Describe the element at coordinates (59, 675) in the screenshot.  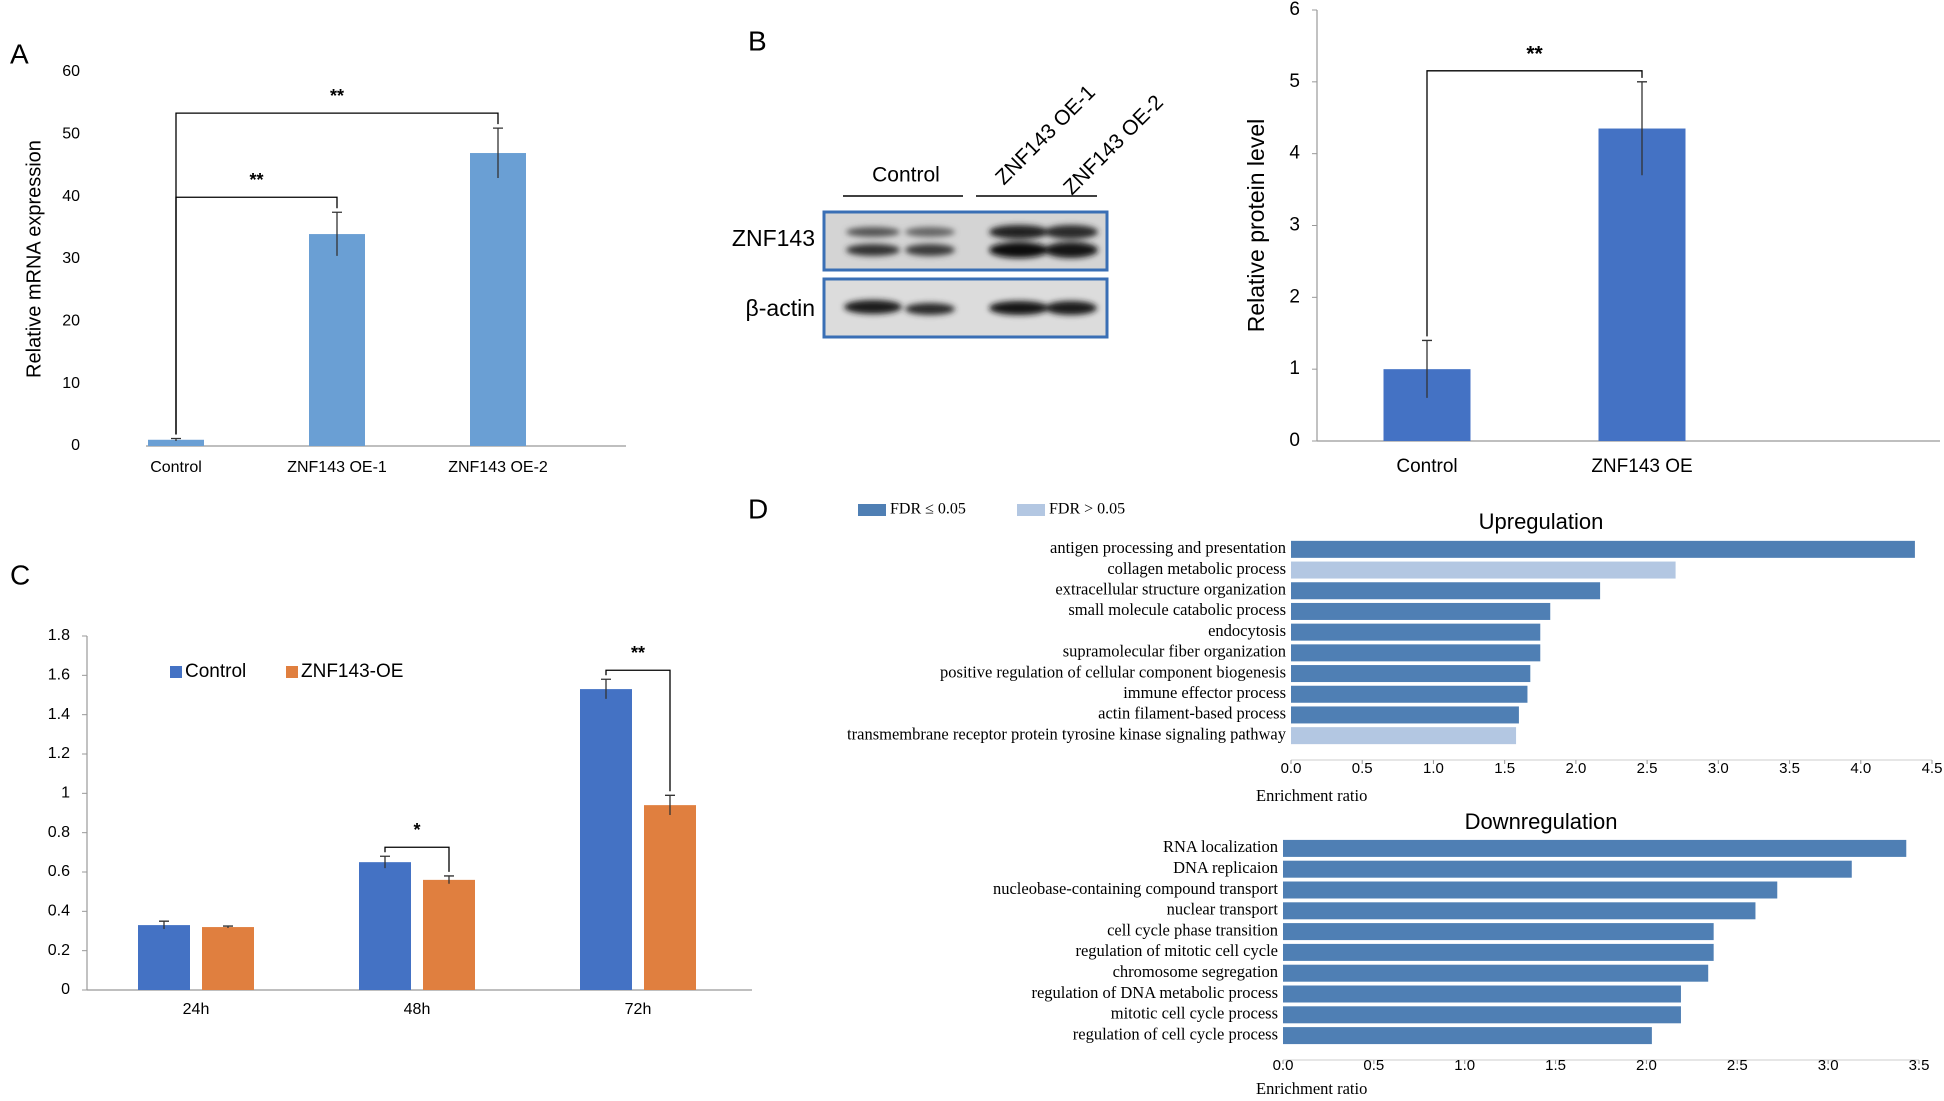
I see `y-tick-label: 1.6` at that location.